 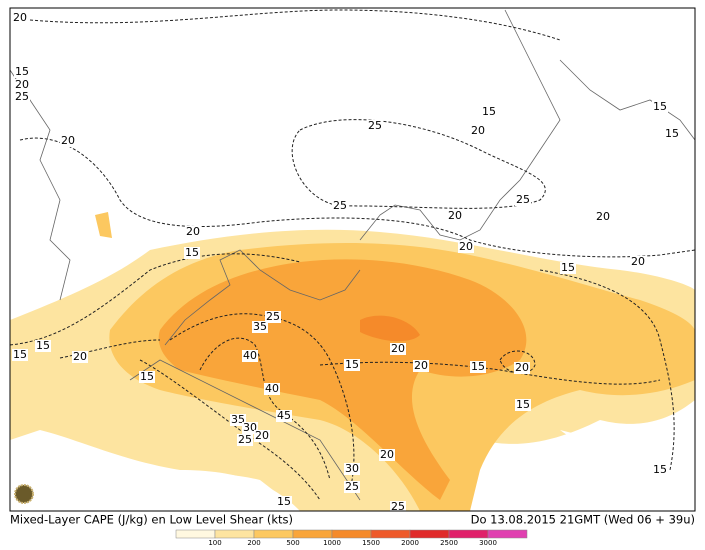 I want to click on colorbar-tick-label: 100, so click(x=214, y=542).